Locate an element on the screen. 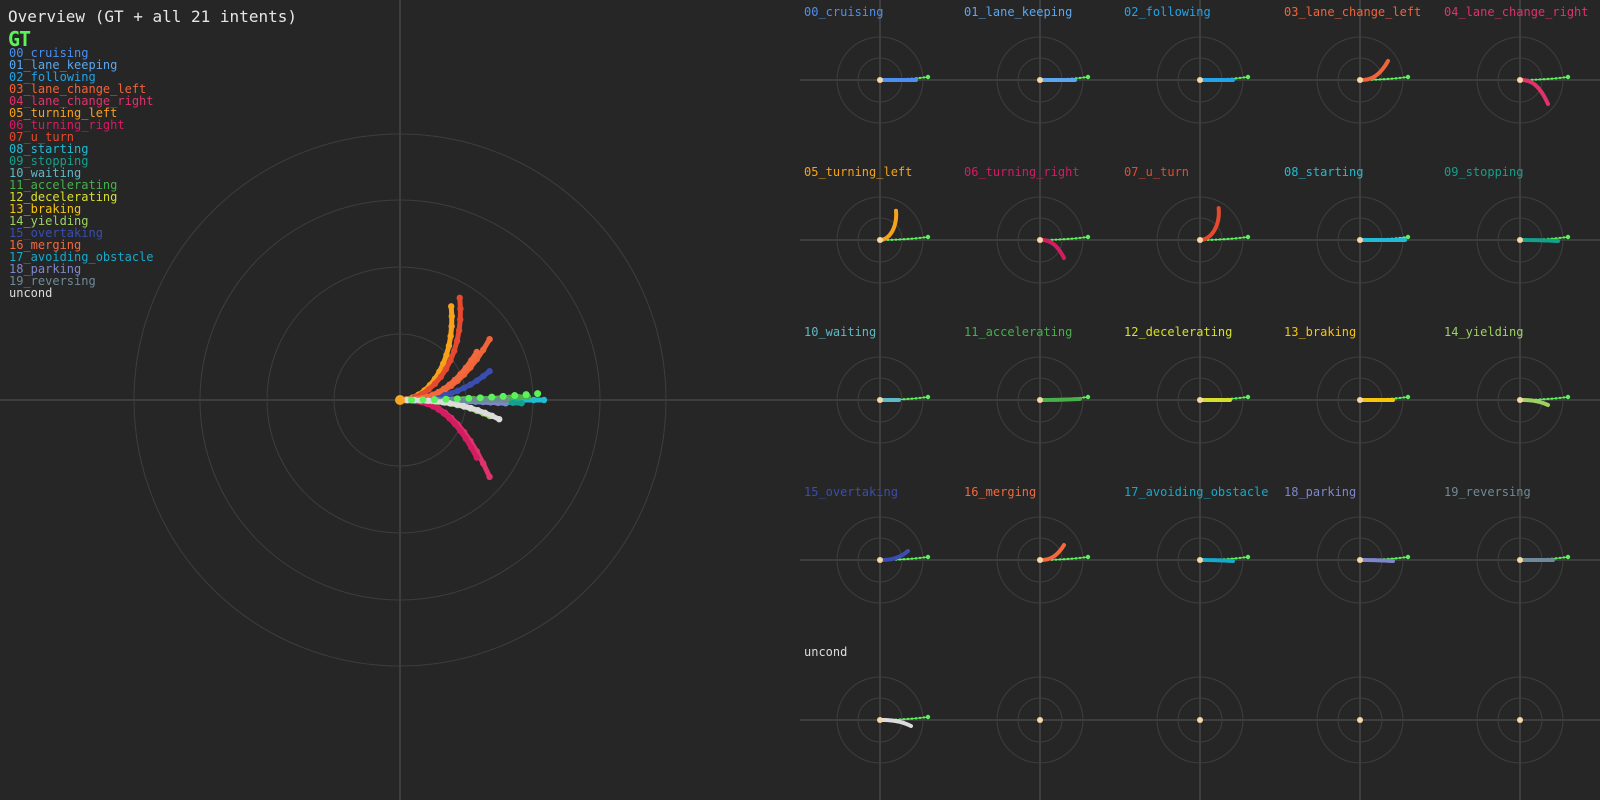 Image resolution: width=1600 pixels, height=800 pixels. legend-item-14_yielding: 14_yielding is located at coordinates (49, 221).